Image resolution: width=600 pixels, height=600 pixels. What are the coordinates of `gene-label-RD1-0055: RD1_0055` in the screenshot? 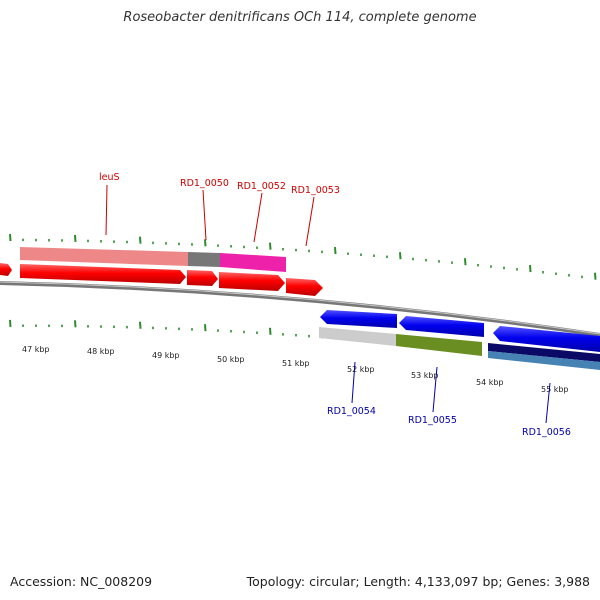 It's located at (432, 420).